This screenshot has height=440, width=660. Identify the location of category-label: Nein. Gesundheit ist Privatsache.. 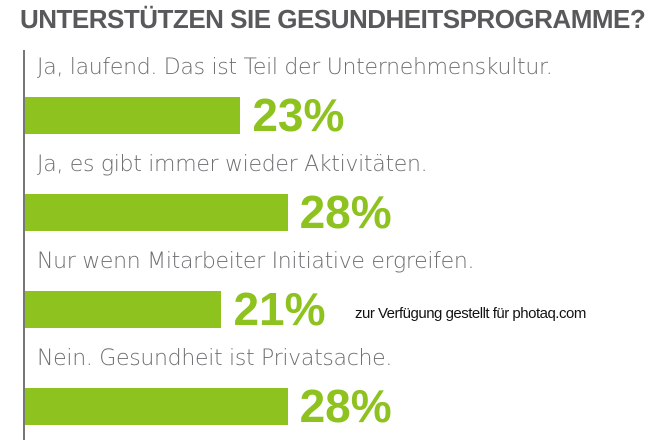
(215, 358).